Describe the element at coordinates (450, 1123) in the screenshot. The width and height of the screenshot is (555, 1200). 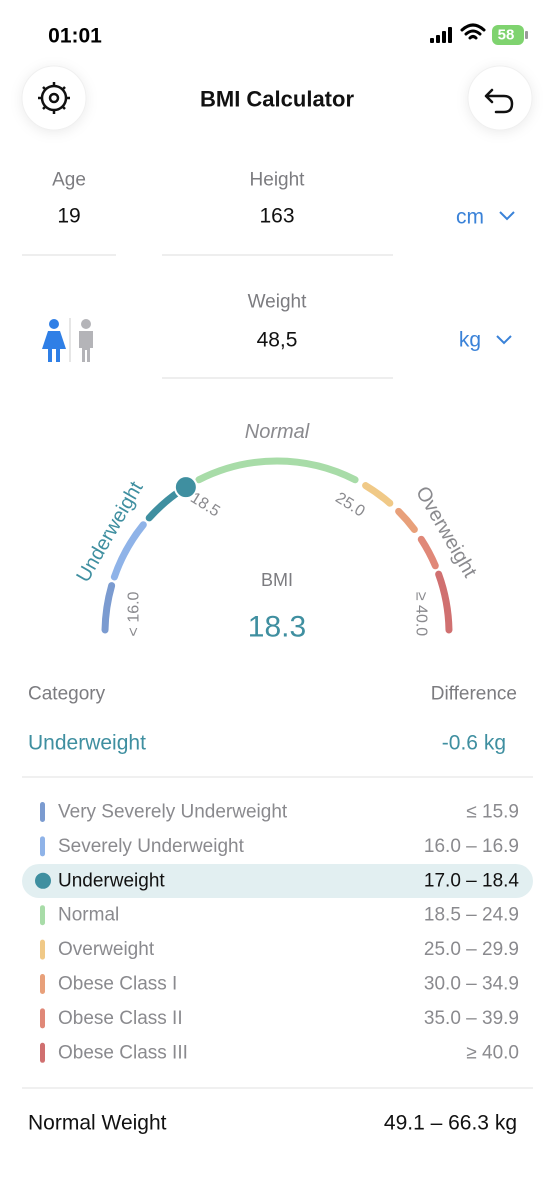
I see `normal-weight-value: 49.1 – 66.3 kg` at that location.